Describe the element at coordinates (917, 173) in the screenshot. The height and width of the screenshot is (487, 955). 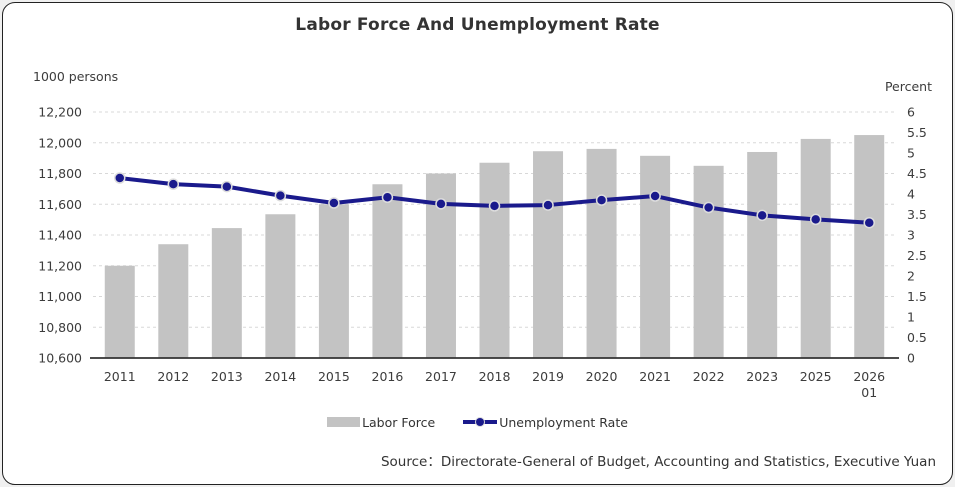
I see `right-axis-tick-label: 4.5` at that location.